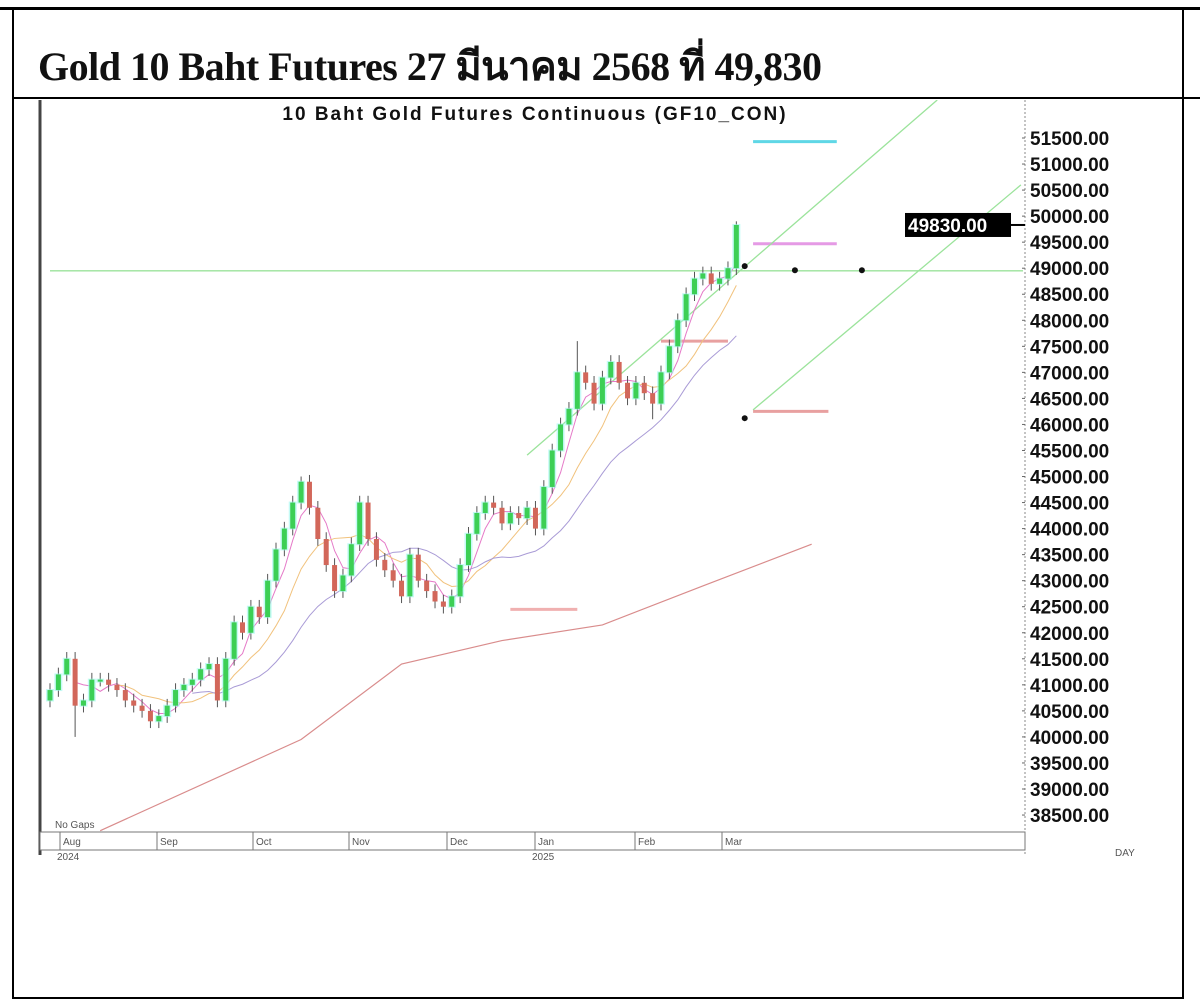 The height and width of the screenshot is (1002, 1200). What do you see at coordinates (361, 842) in the screenshot?
I see `month-label: Nov` at bounding box center [361, 842].